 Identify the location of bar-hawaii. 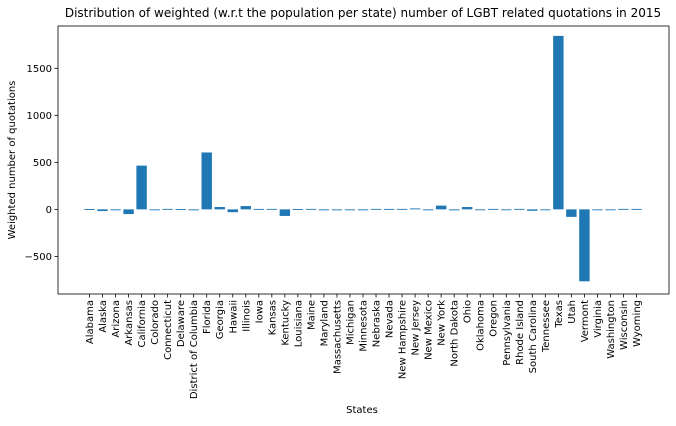
(232, 211).